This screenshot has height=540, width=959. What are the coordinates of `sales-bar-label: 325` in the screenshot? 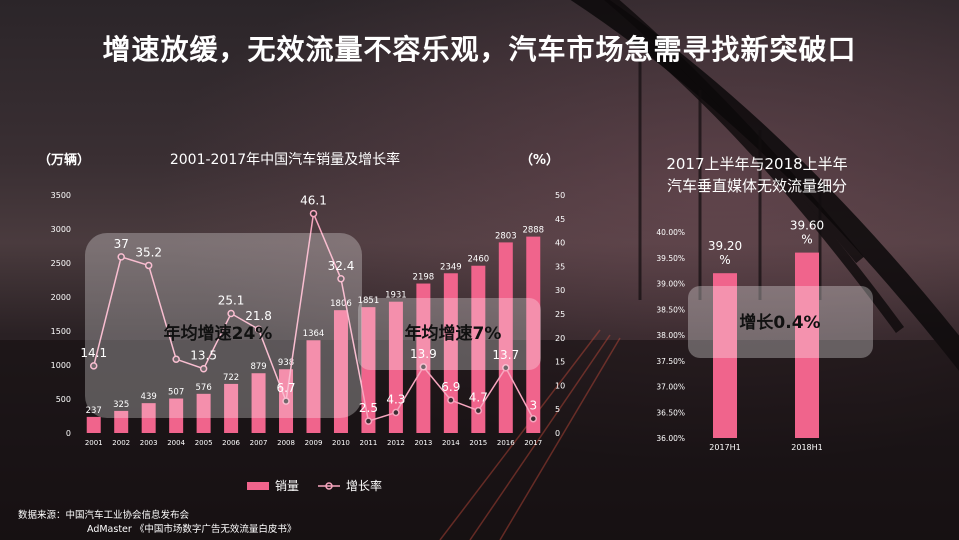 It's located at (121, 405).